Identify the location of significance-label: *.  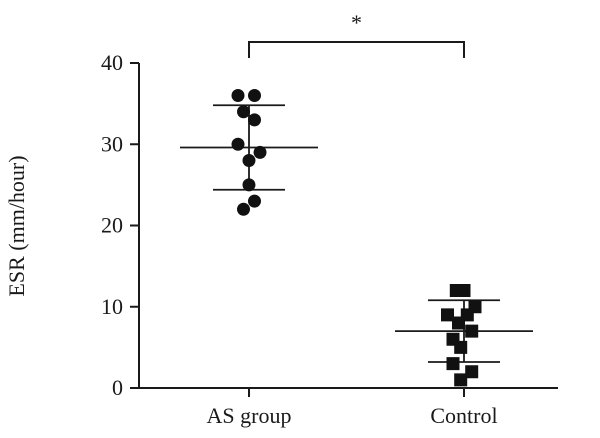
(356, 22).